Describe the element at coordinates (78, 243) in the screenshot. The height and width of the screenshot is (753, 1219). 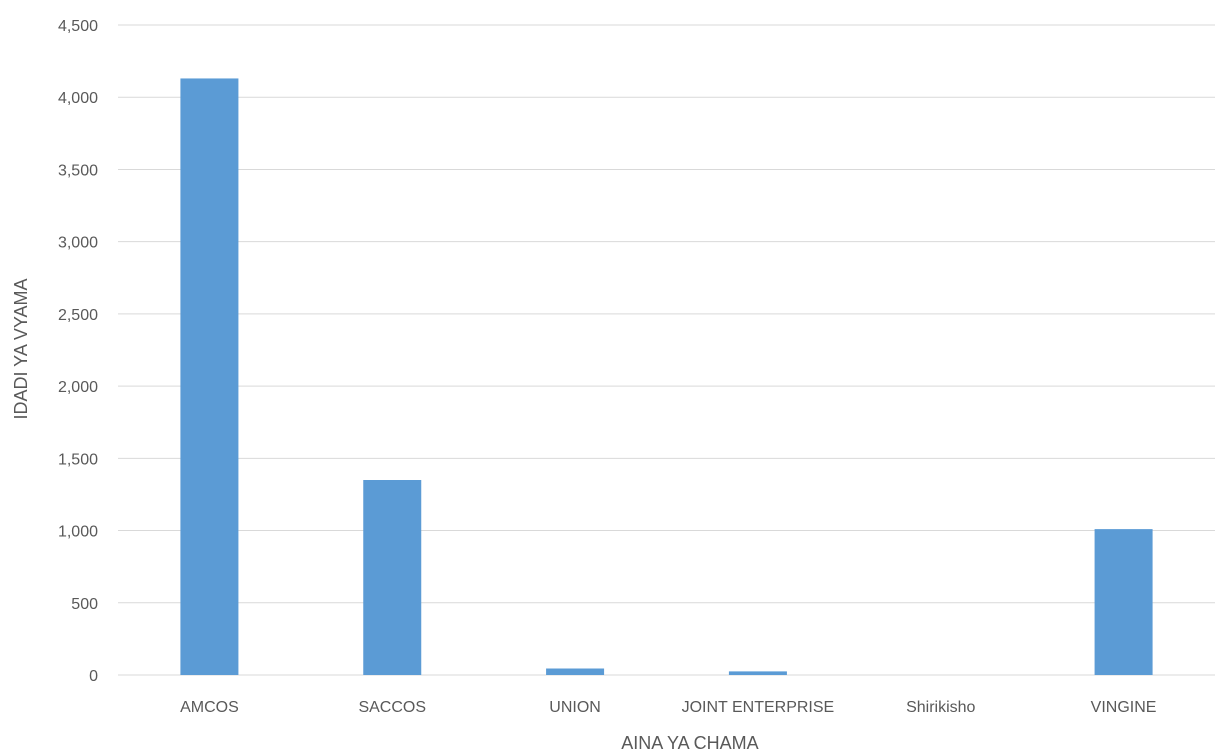
I see `y-tick-label: 3,000` at that location.